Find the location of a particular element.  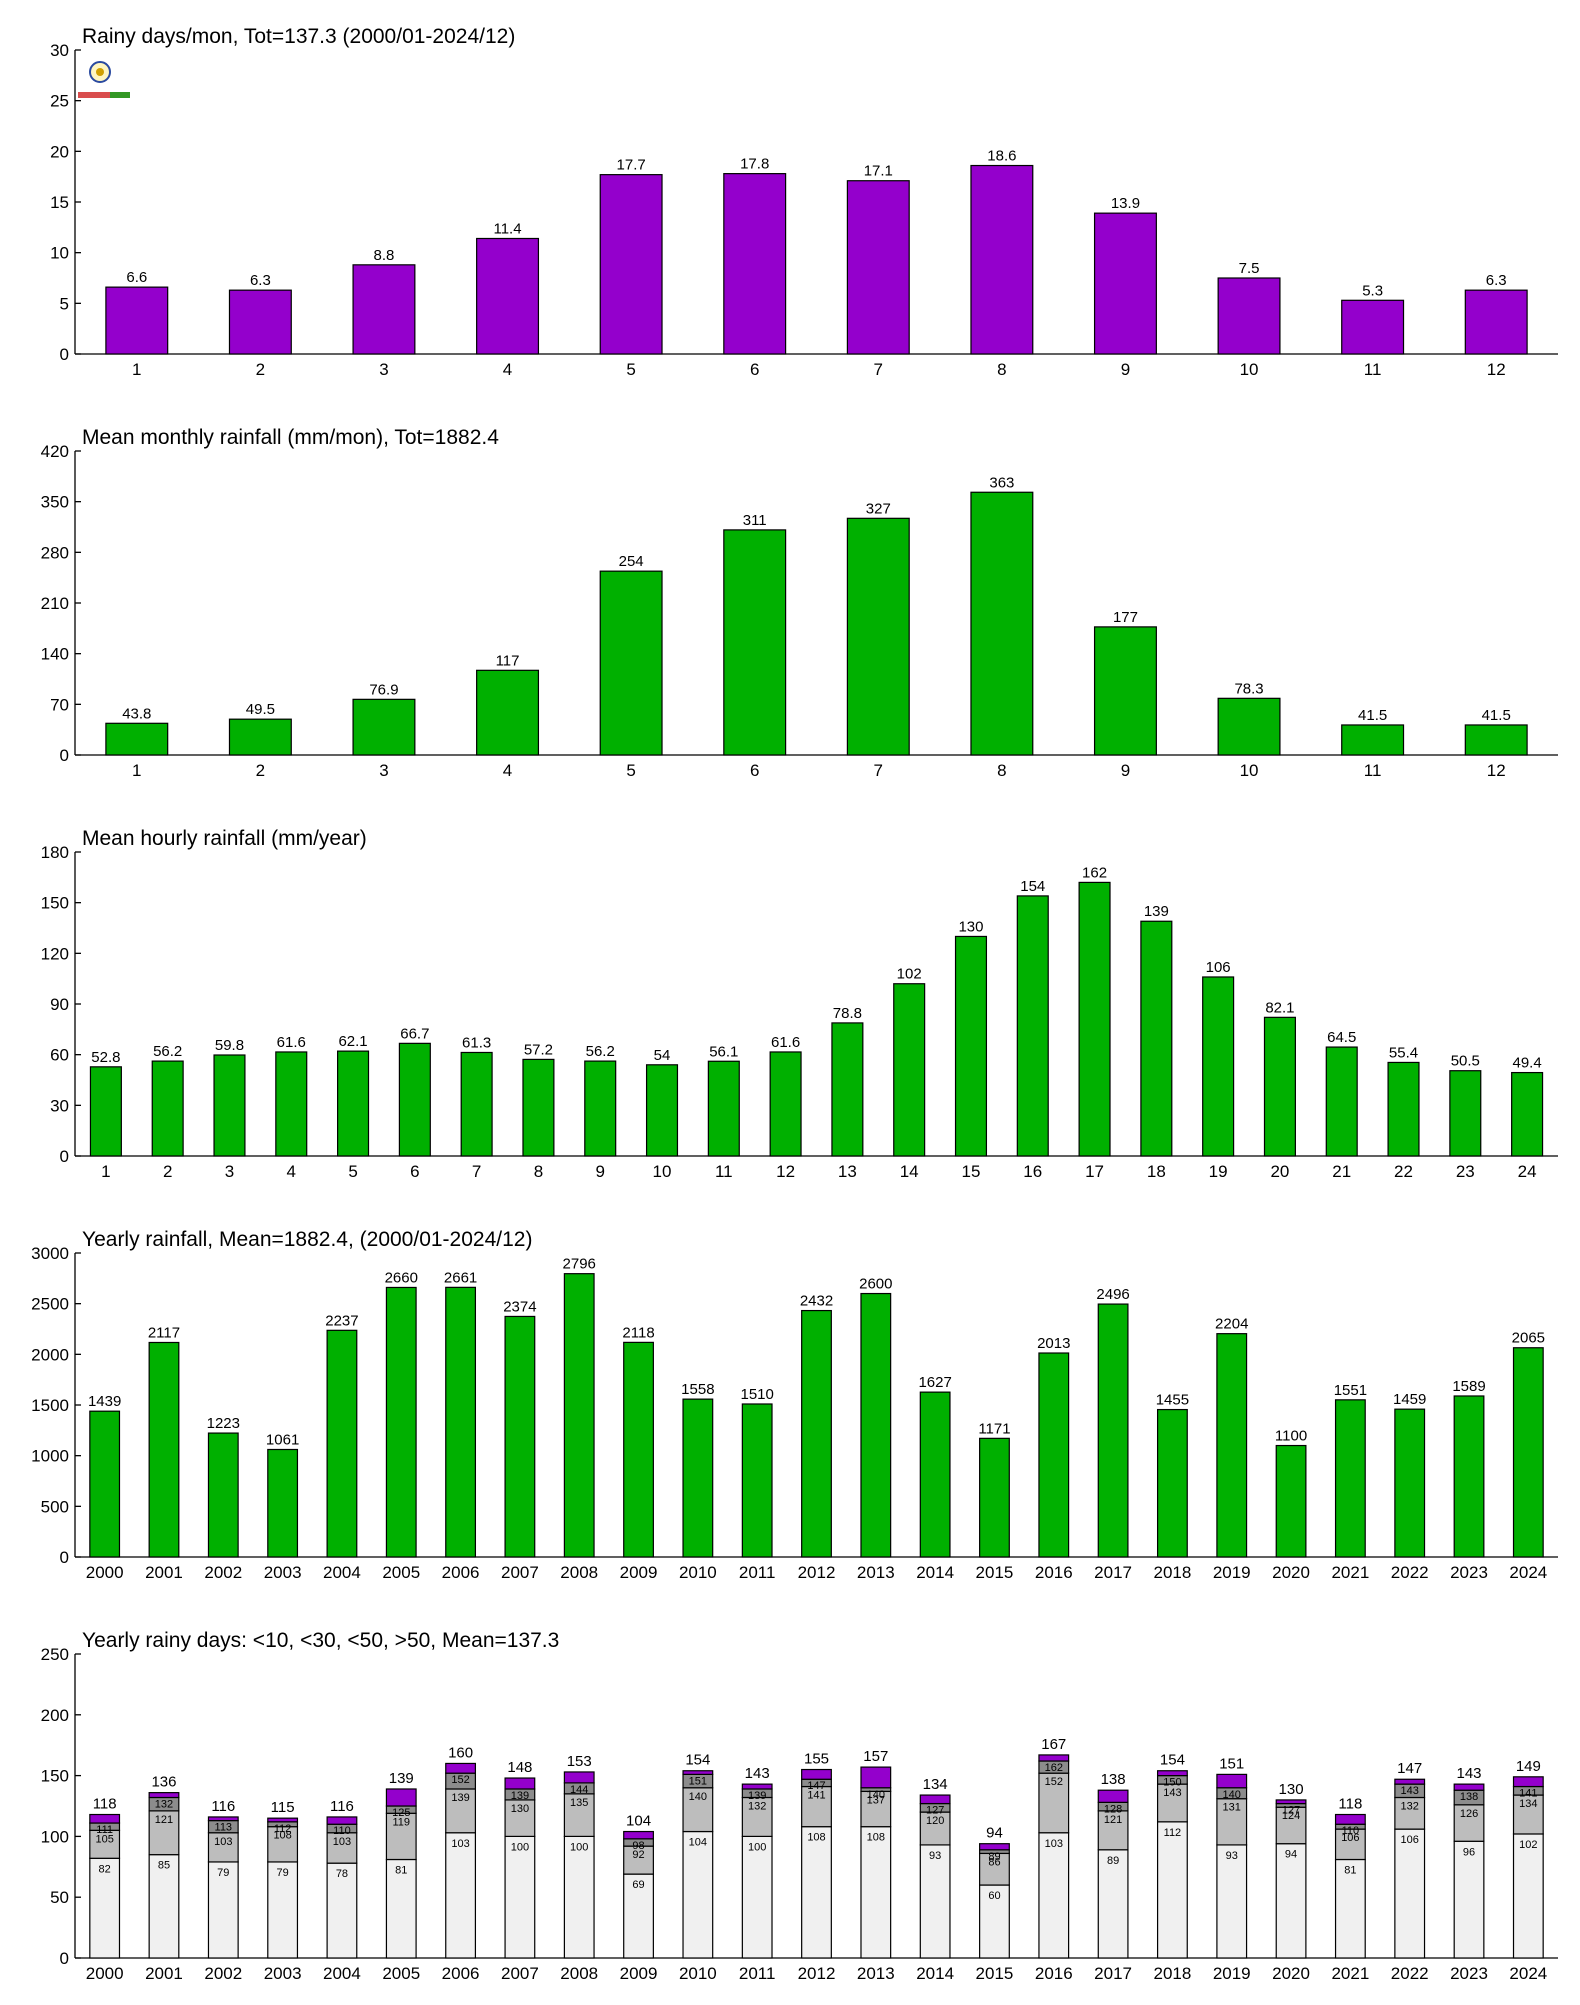

x-tick-label: 7 is located at coordinates (878, 770).